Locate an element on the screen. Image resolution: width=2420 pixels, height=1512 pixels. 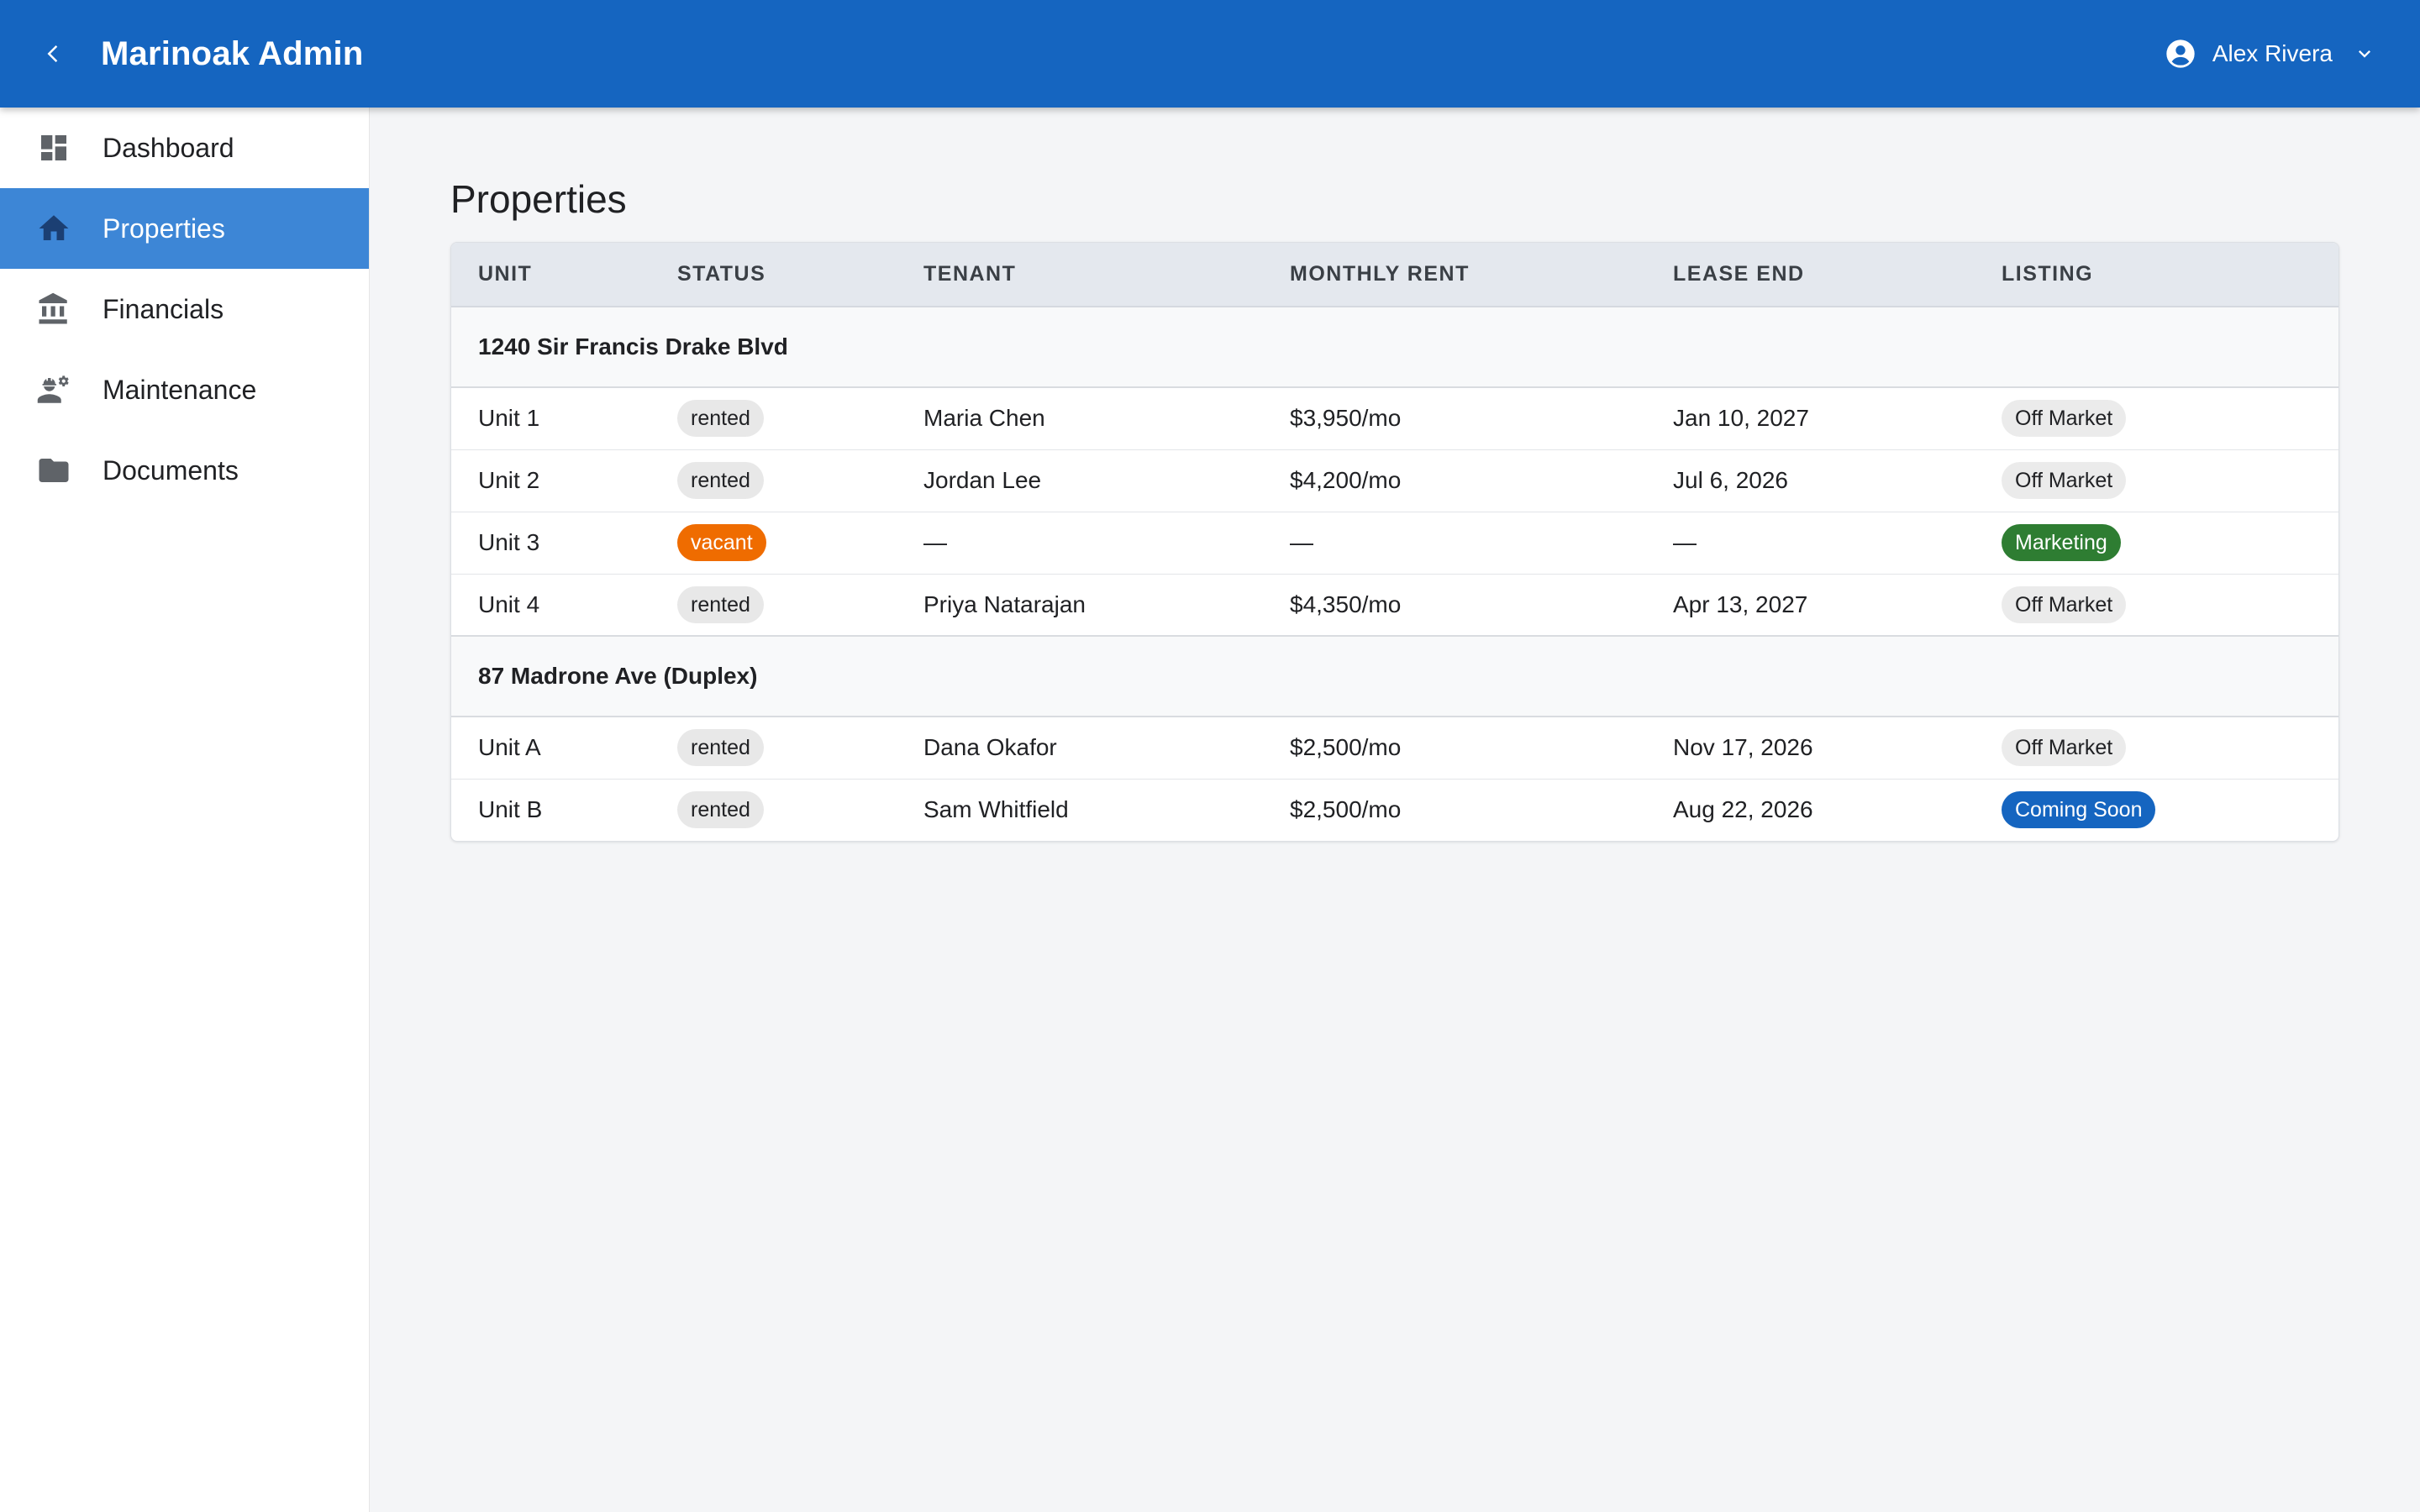
app-header: Marinoak Admin Alex Rivera is located at coordinates (1210, 54).